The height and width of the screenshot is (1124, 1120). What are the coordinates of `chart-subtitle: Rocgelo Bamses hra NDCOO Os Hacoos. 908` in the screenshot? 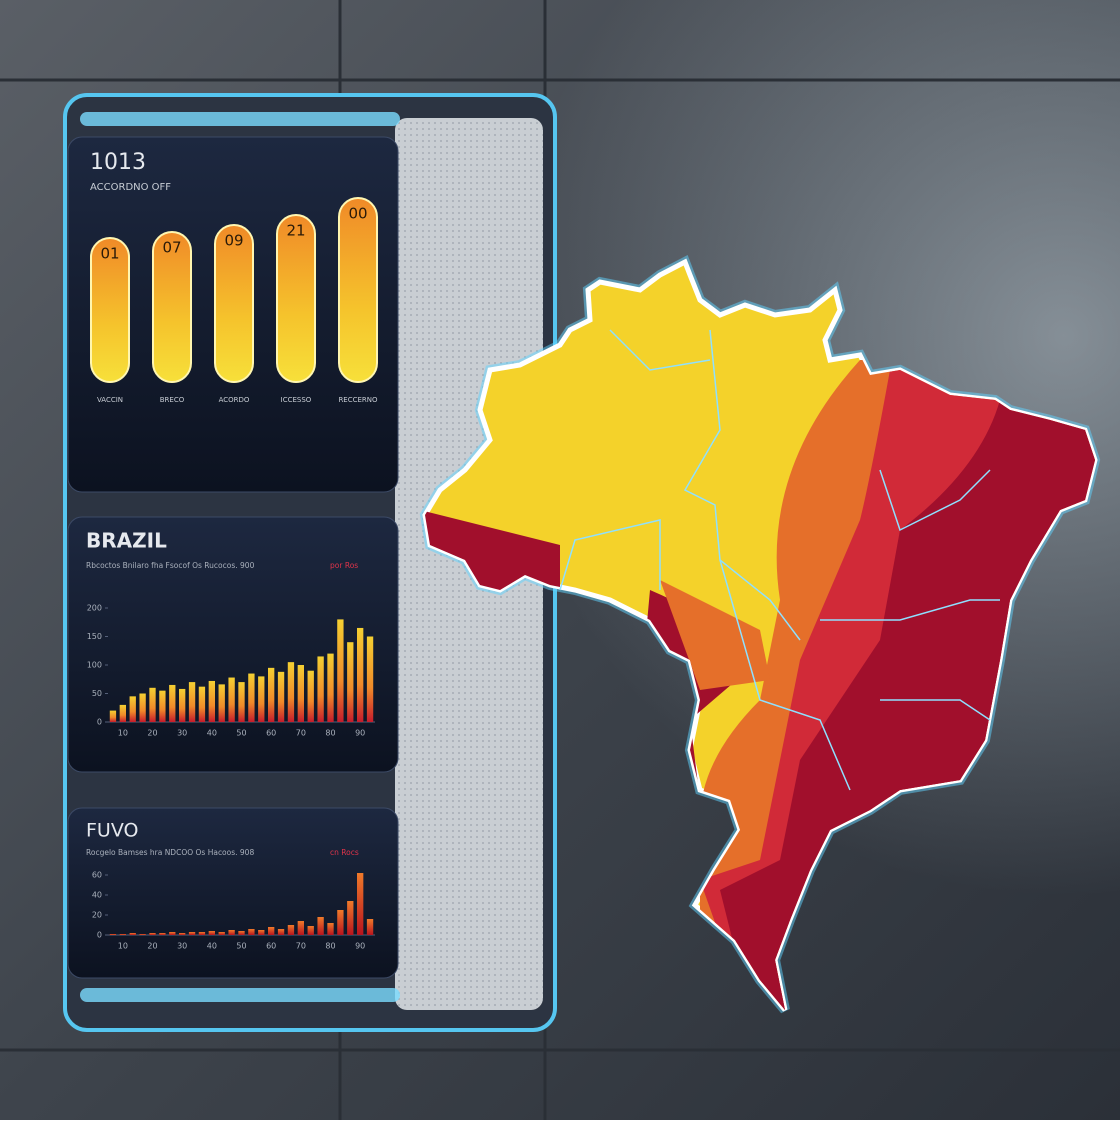 It's located at (170, 852).